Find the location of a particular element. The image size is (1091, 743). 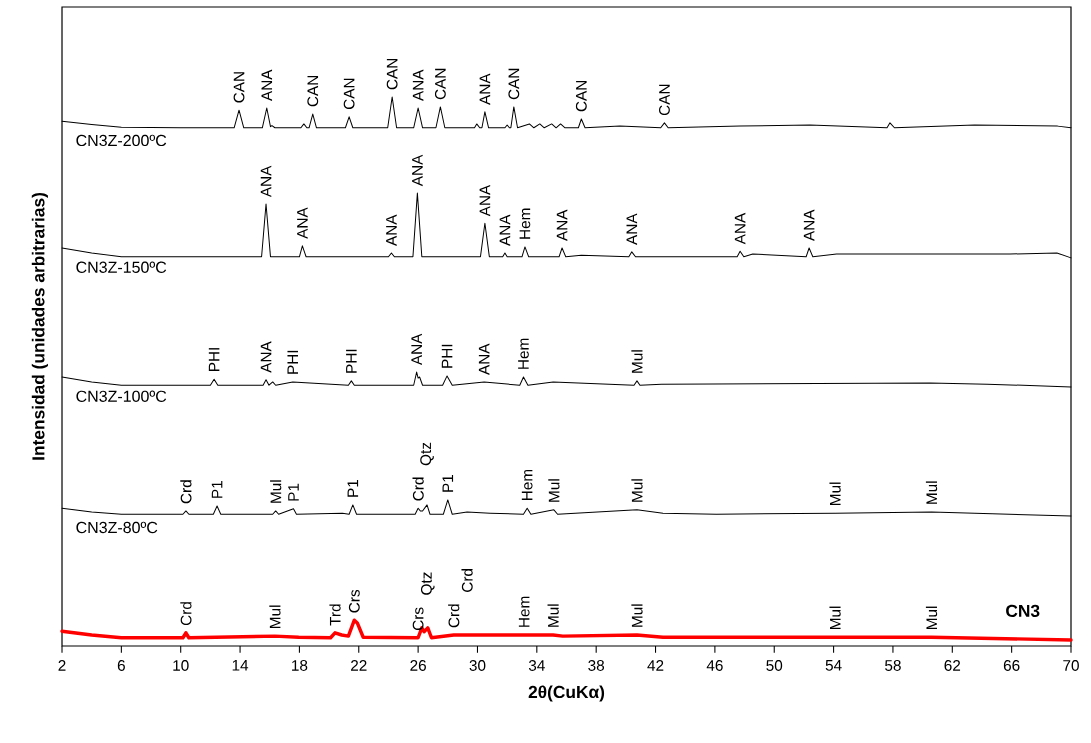

series-label: CN3Z-80ºC is located at coordinates (117, 527).